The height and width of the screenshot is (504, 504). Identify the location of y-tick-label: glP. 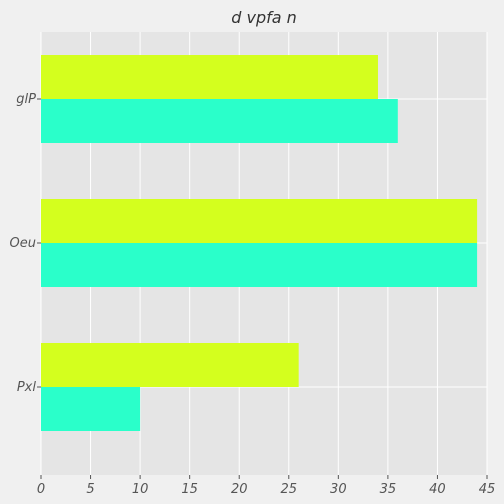
(26, 99).